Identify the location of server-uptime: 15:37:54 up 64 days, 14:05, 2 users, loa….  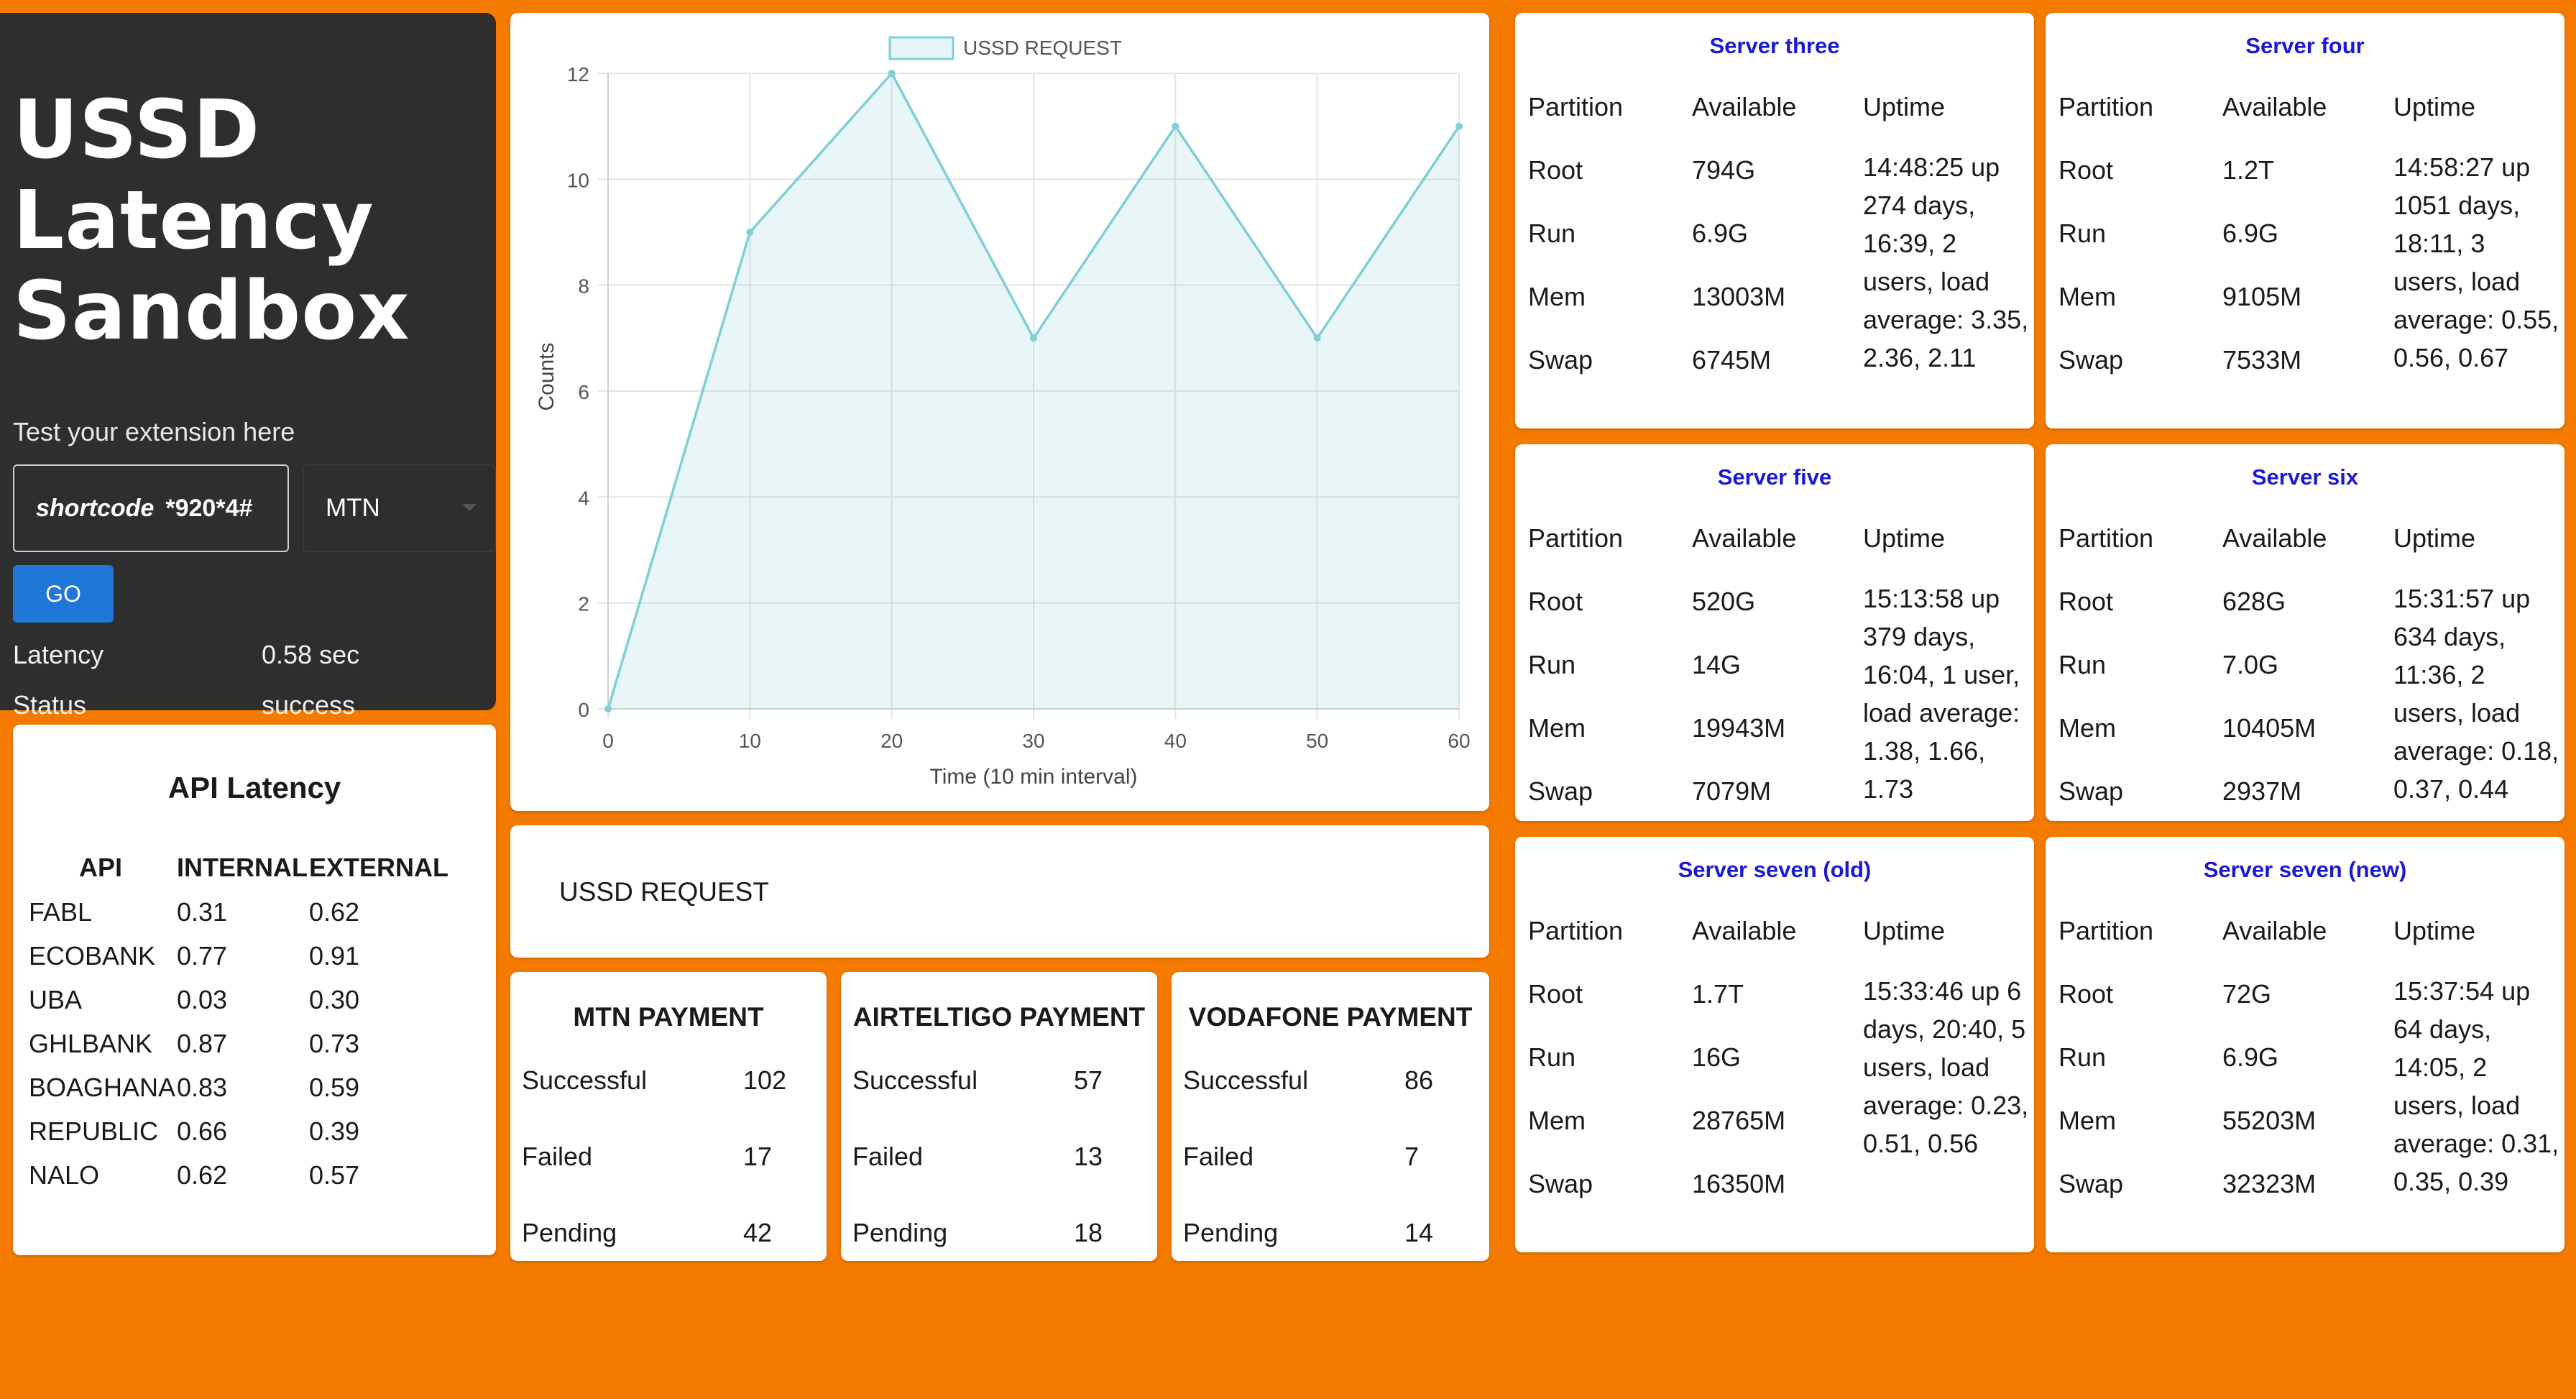
(2476, 1086).